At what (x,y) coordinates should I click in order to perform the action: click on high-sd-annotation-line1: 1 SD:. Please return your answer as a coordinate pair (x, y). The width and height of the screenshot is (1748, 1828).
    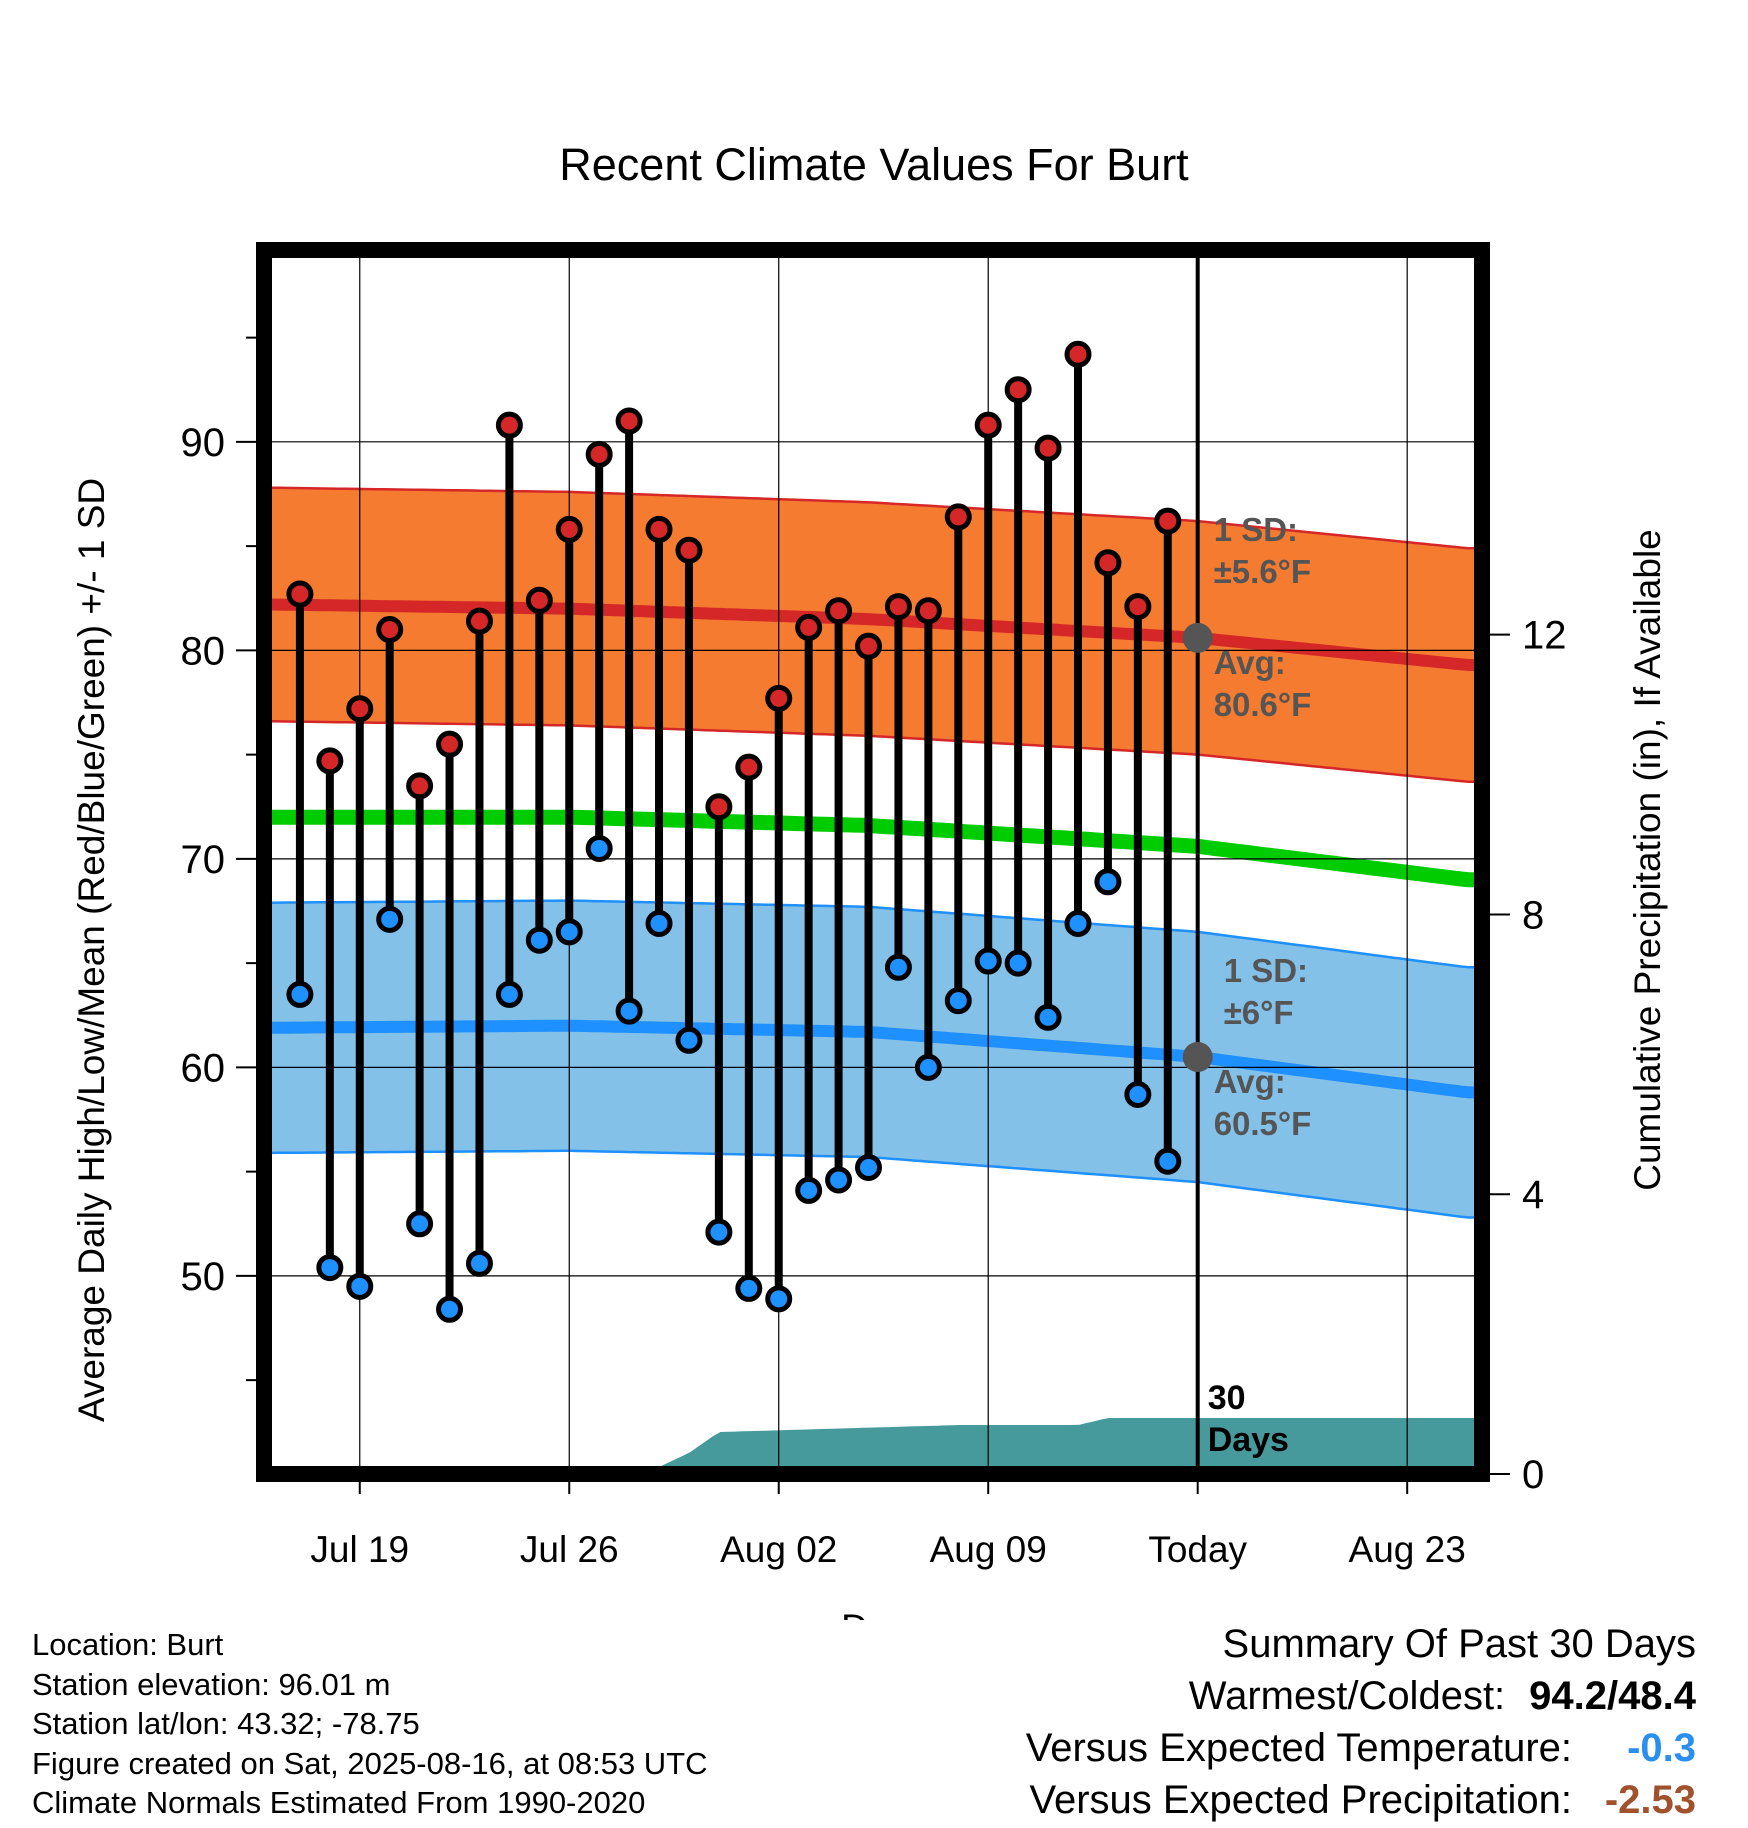
    Looking at the image, I should click on (1256, 529).